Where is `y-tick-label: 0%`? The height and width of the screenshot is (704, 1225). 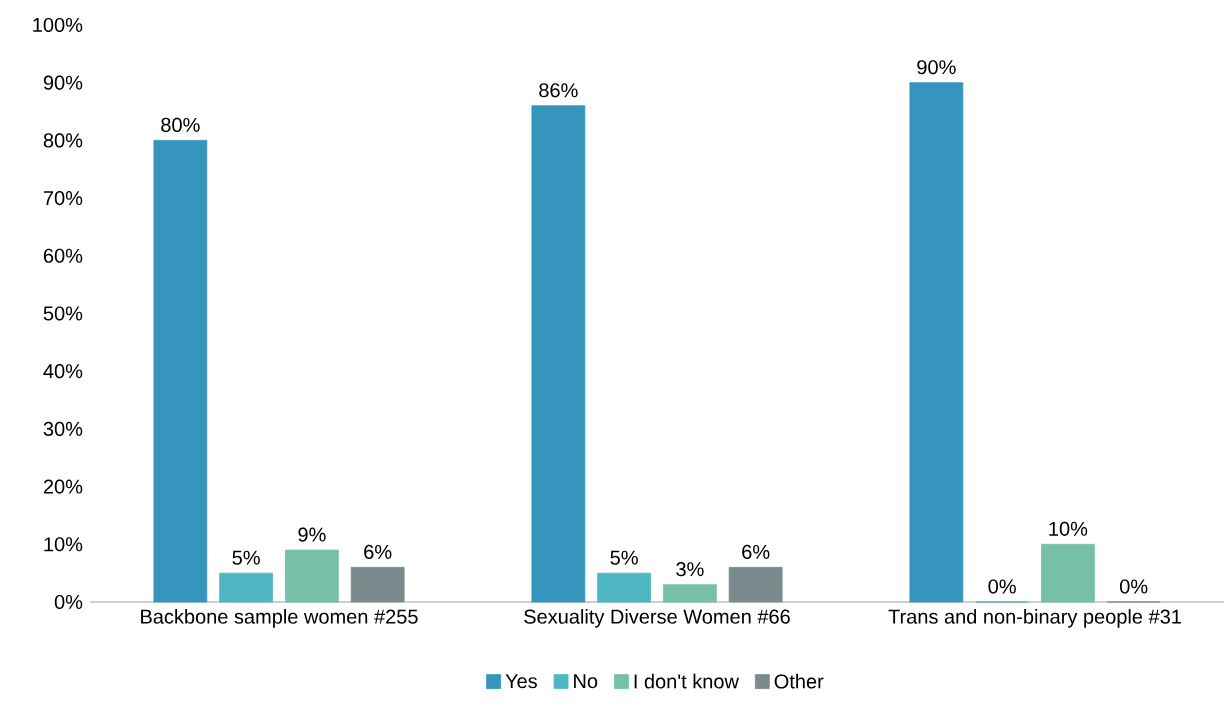
y-tick-label: 0% is located at coordinates (68, 602).